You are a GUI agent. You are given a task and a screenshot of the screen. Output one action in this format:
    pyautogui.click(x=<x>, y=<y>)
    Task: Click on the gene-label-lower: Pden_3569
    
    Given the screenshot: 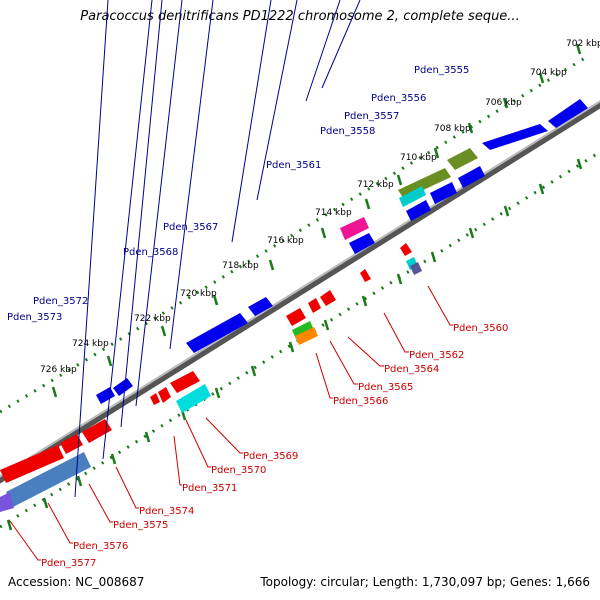 What is the action you would take?
    pyautogui.click(x=270, y=456)
    